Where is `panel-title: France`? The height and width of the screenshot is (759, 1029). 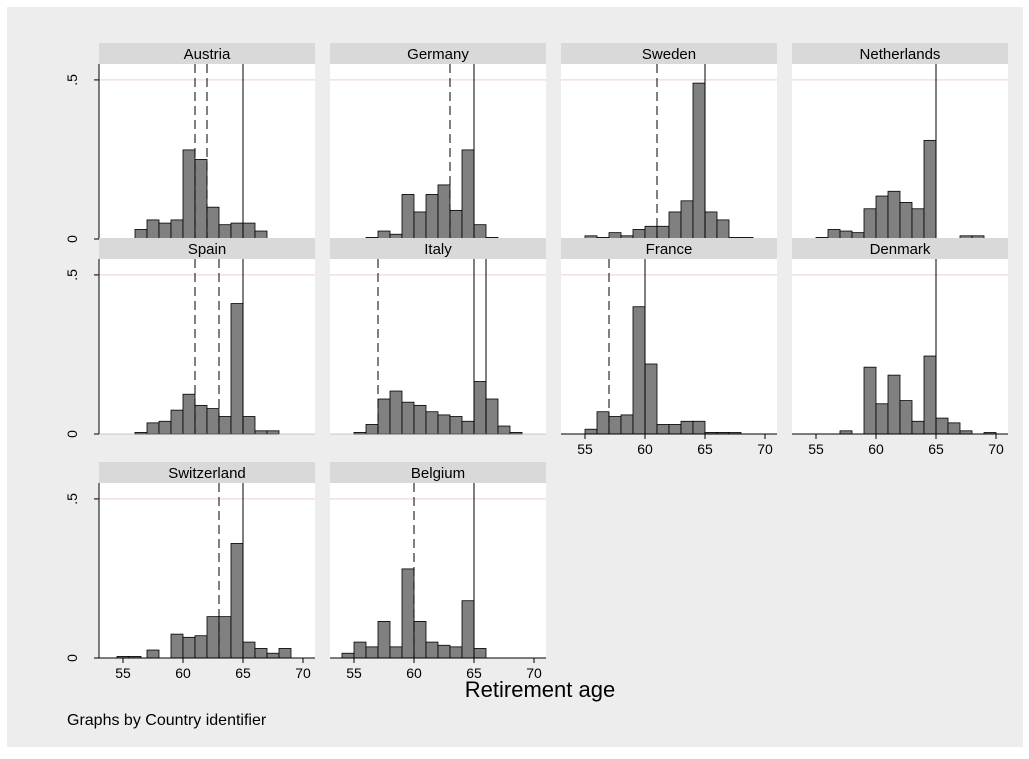 panel-title: France is located at coordinates (669, 249).